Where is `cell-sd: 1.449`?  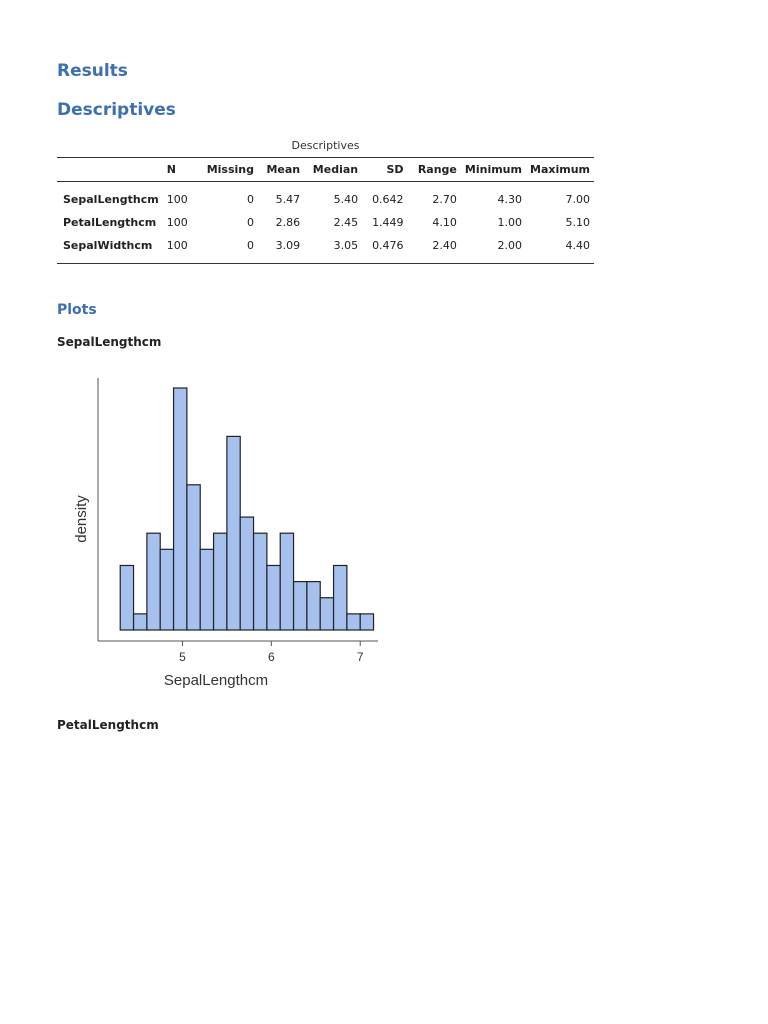 cell-sd: 1.449 is located at coordinates (388, 222).